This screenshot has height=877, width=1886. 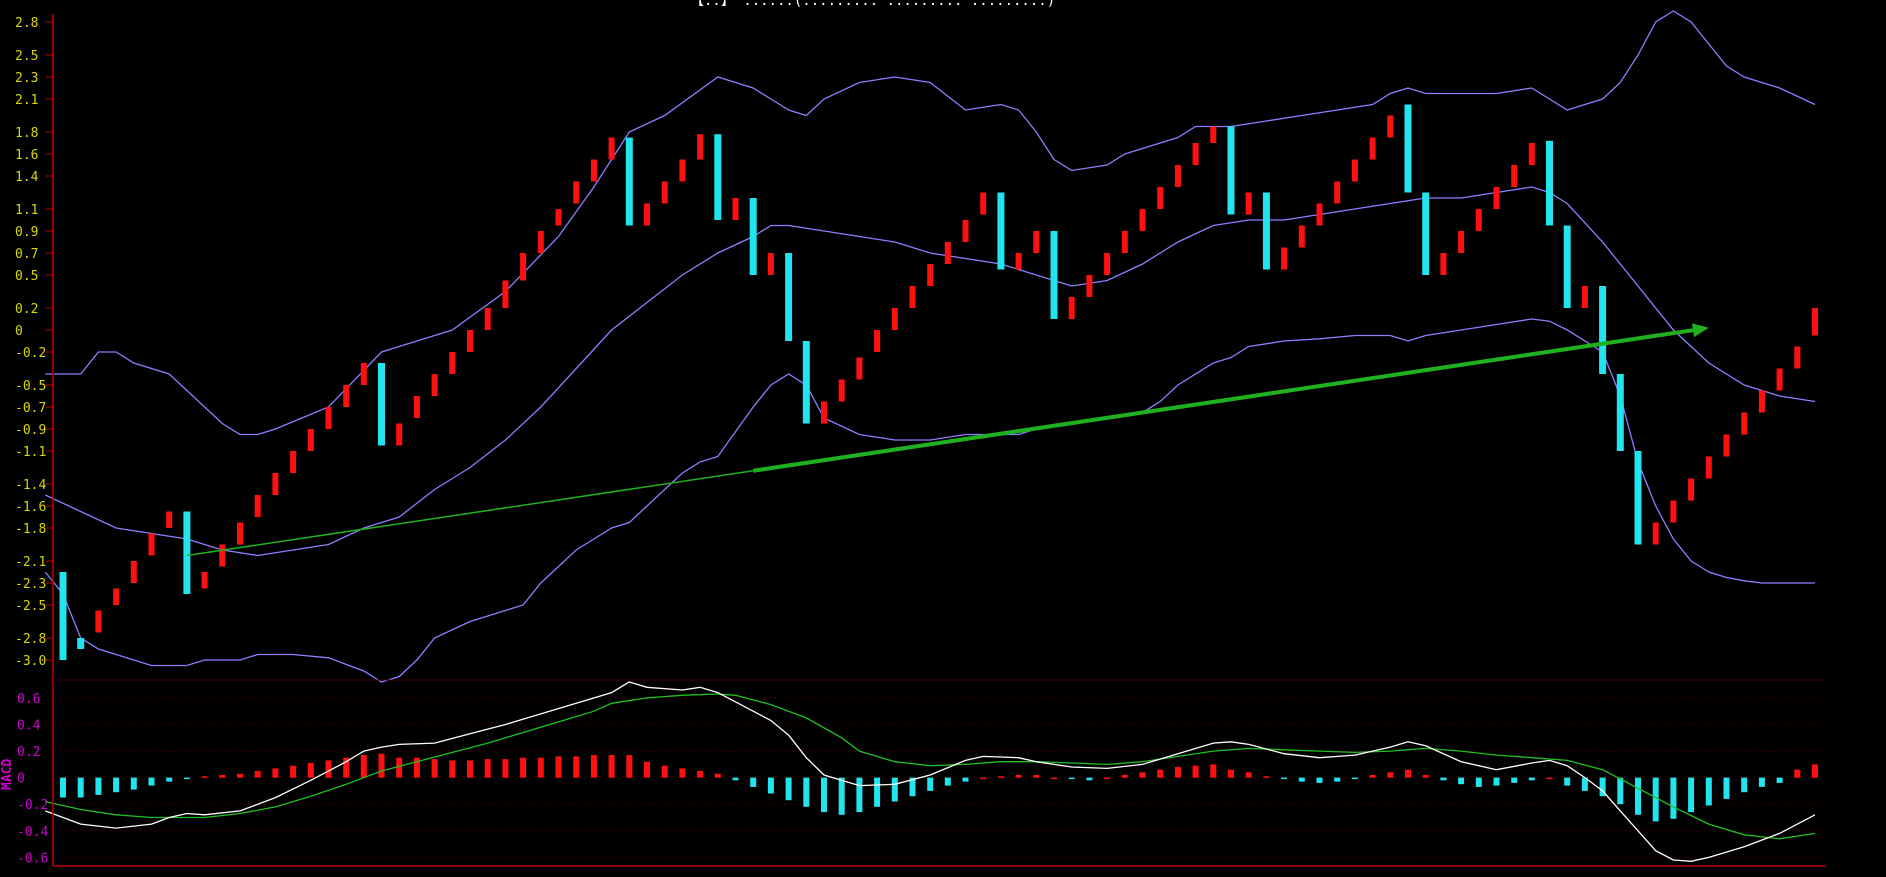 What do you see at coordinates (32, 832) in the screenshot?
I see `macd-tick-label: -0.4` at bounding box center [32, 832].